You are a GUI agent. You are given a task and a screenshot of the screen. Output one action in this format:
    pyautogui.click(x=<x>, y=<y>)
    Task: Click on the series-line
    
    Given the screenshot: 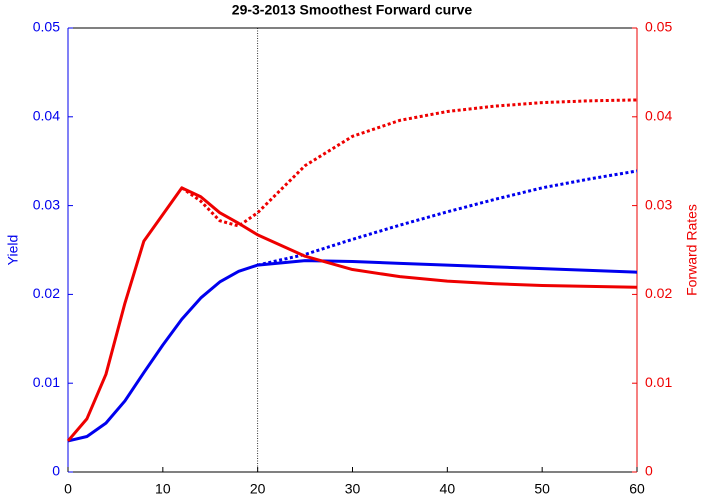 What is the action you would take?
    pyautogui.click(x=447, y=218)
    